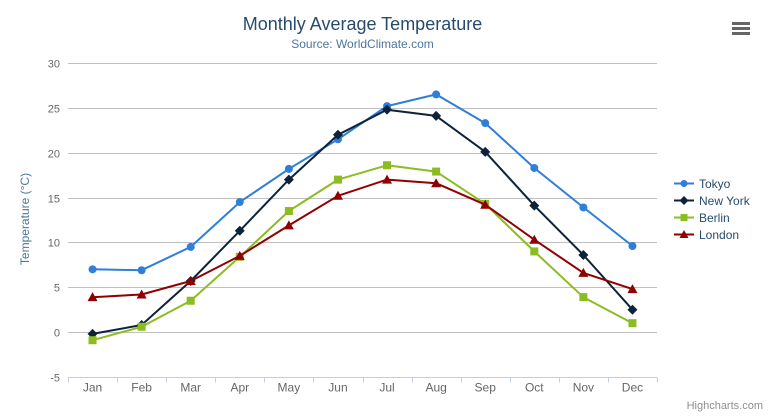 The height and width of the screenshot is (416, 769). Describe the element at coordinates (387, 179) in the screenshot. I see `marker-london-jul` at that location.